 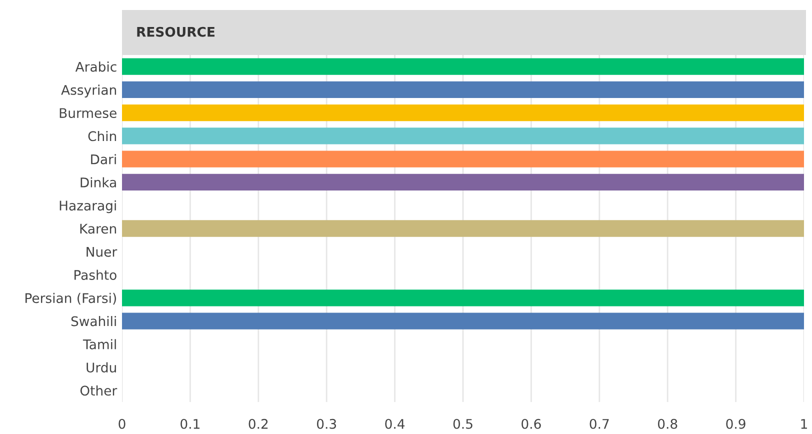 What do you see at coordinates (95, 67) in the screenshot?
I see `y-tick-label: Arabic` at bounding box center [95, 67].